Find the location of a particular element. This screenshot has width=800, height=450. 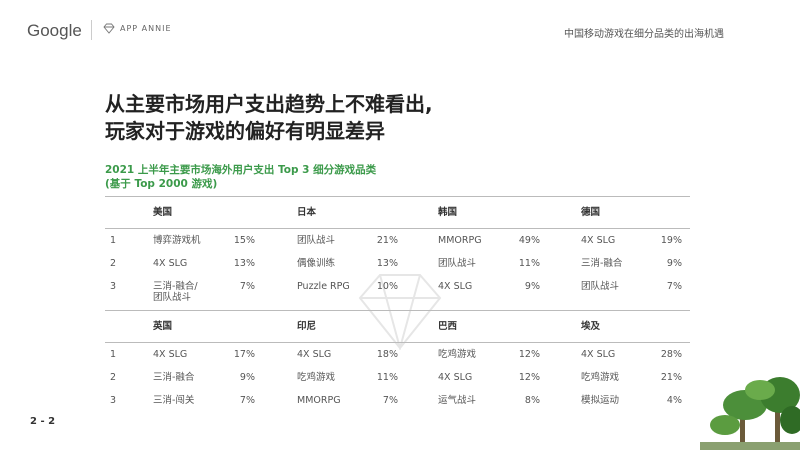

page-number: 2 - 2 is located at coordinates (43, 421).